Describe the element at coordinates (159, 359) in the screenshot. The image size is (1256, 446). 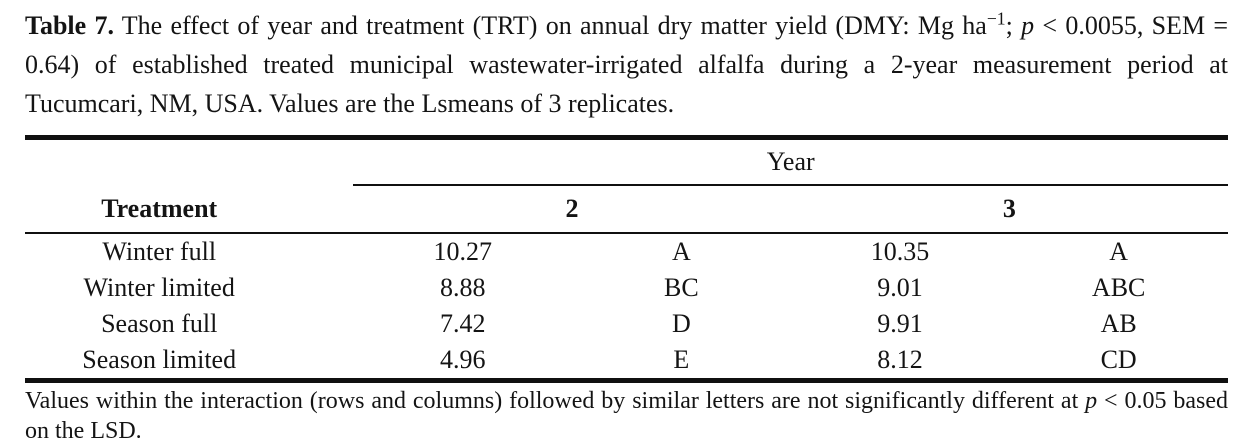
I see `treatment-cell: Season limited` at that location.